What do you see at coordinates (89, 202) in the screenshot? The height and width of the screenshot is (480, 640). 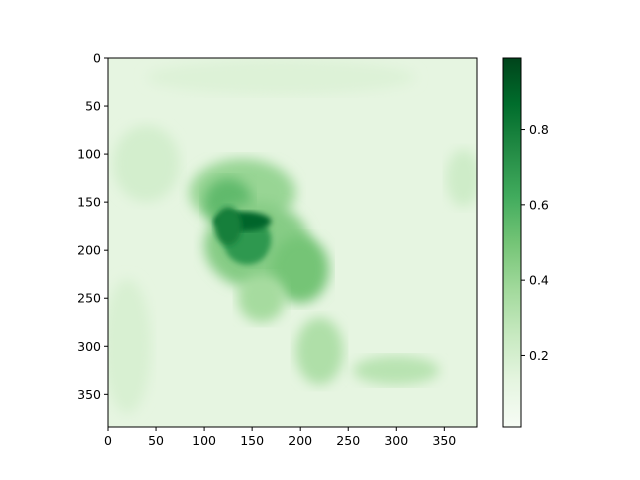 I see `y-tick-label: 150` at bounding box center [89, 202].